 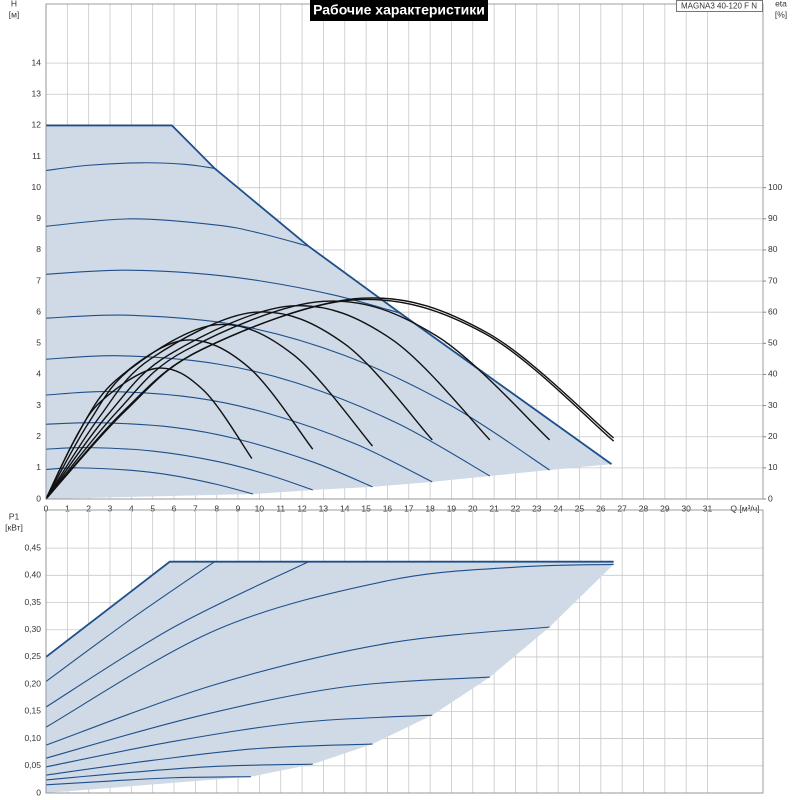 What do you see at coordinates (14, 516) in the screenshot?
I see `y-axis-label: P1` at bounding box center [14, 516].